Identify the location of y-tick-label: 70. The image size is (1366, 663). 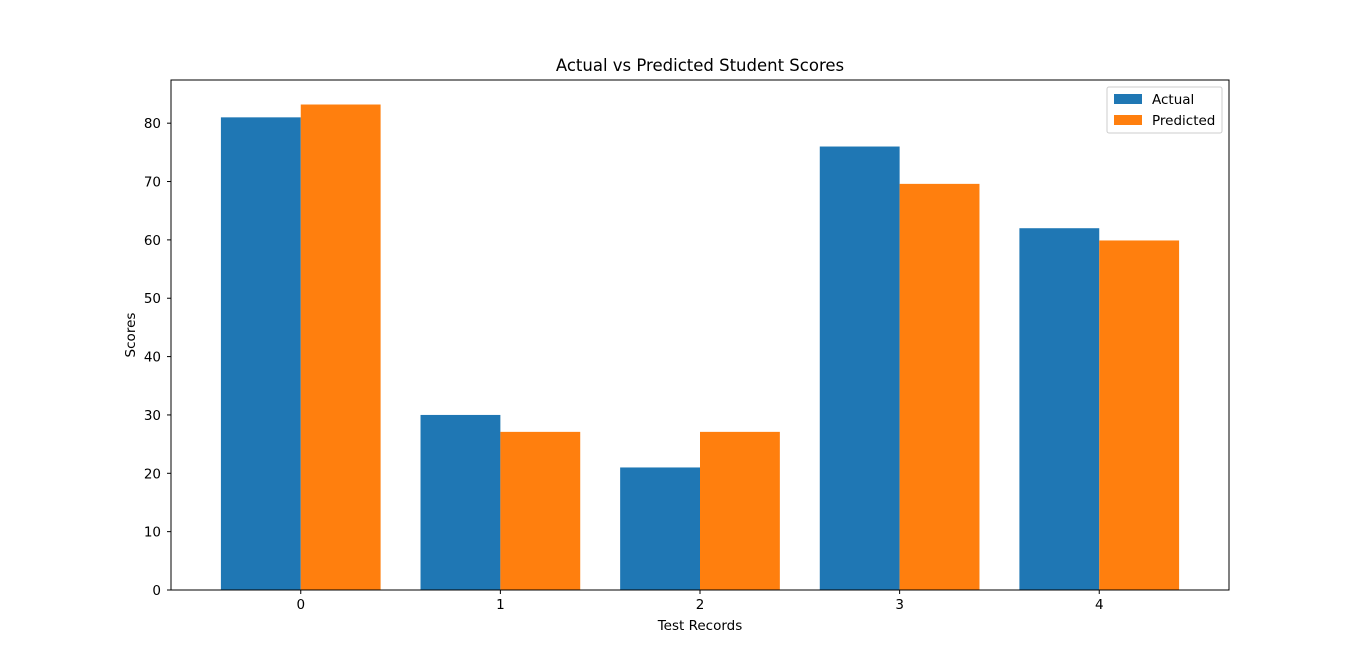
(152, 183).